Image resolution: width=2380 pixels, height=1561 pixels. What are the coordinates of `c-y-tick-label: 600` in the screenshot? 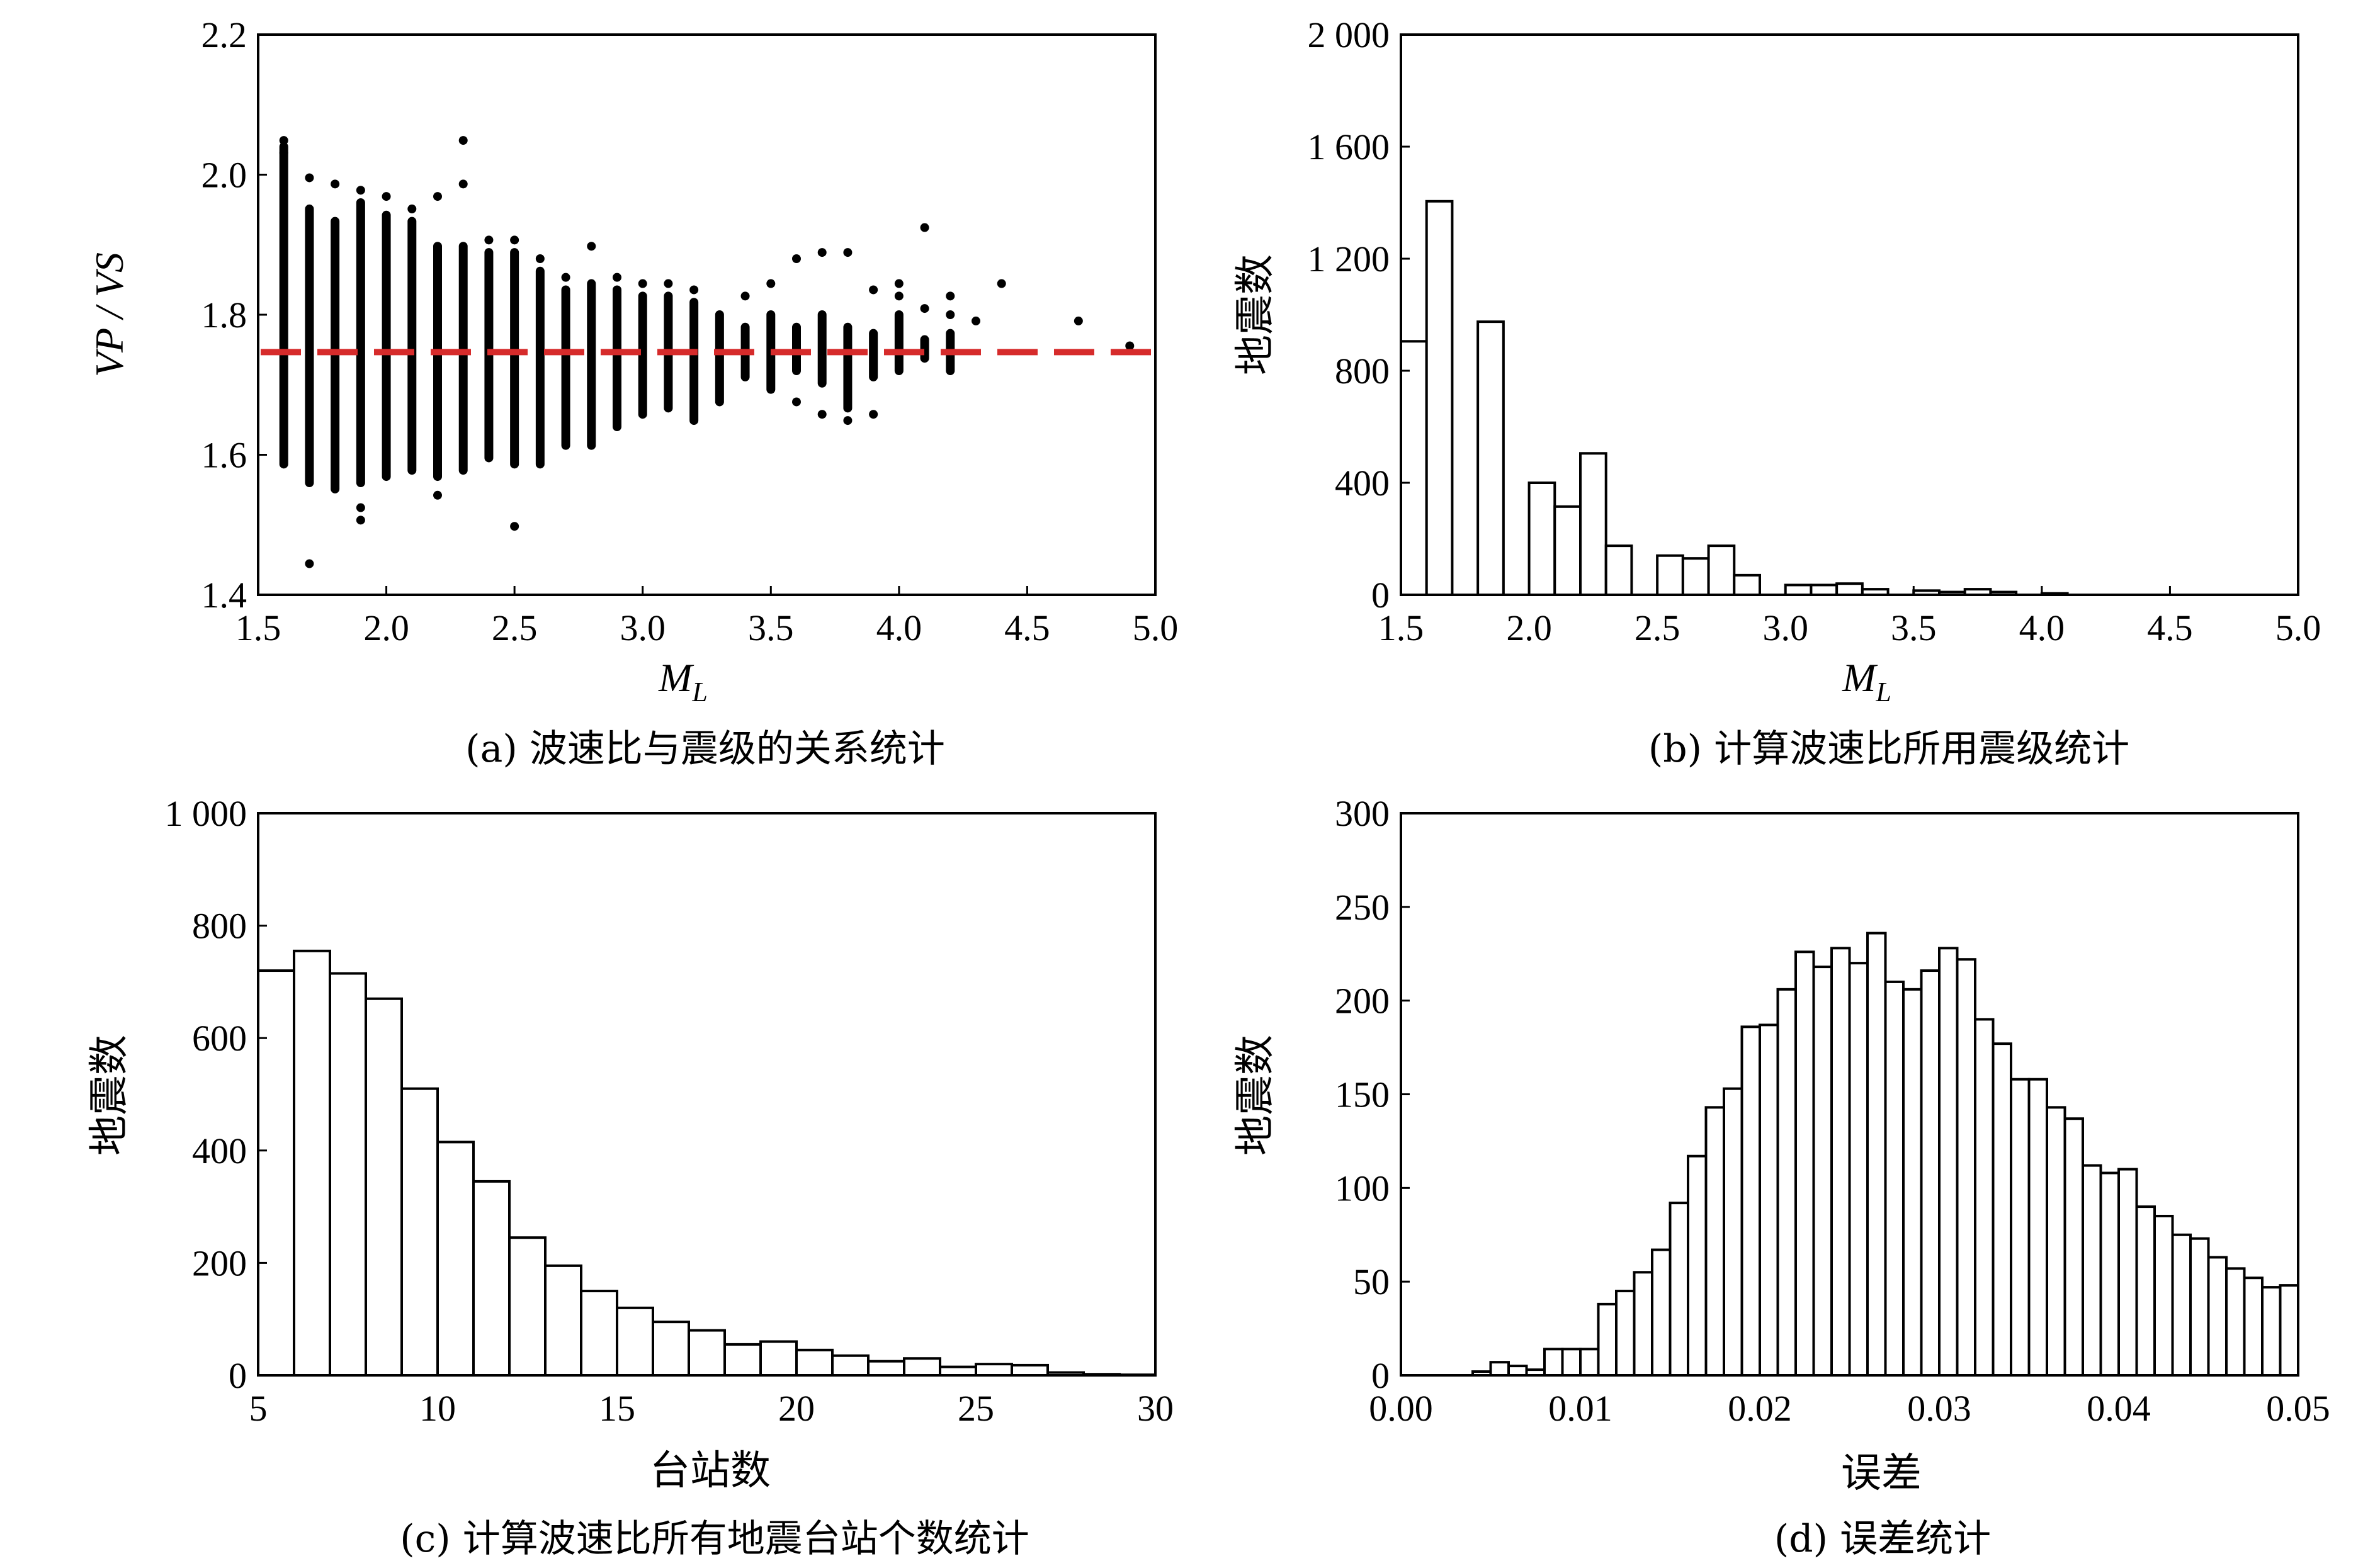 It's located at (219, 1038).